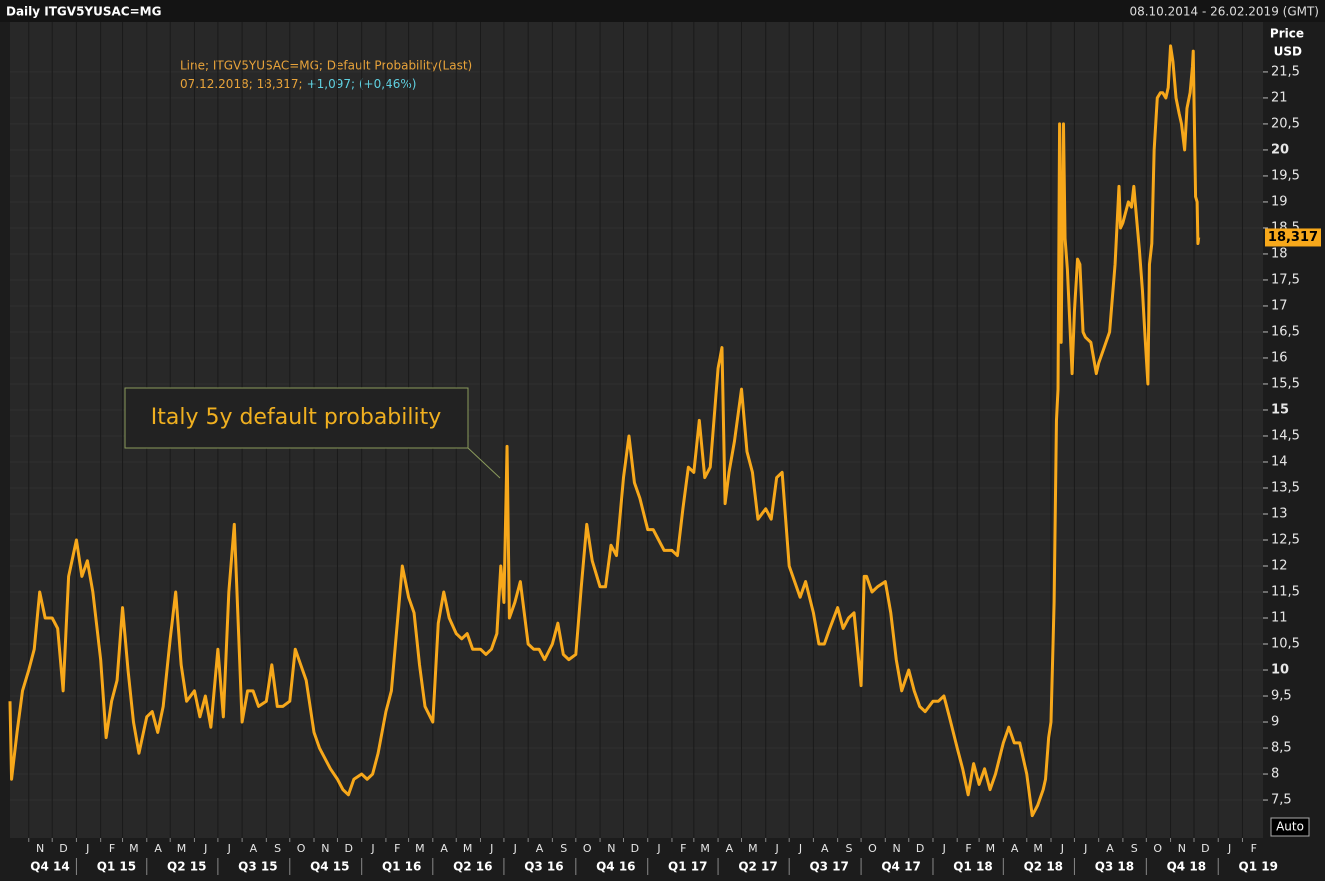 This screenshot has width=1325, height=881. What do you see at coordinates (1279, 201) in the screenshot?
I see `y-tick-label: 19` at bounding box center [1279, 201].